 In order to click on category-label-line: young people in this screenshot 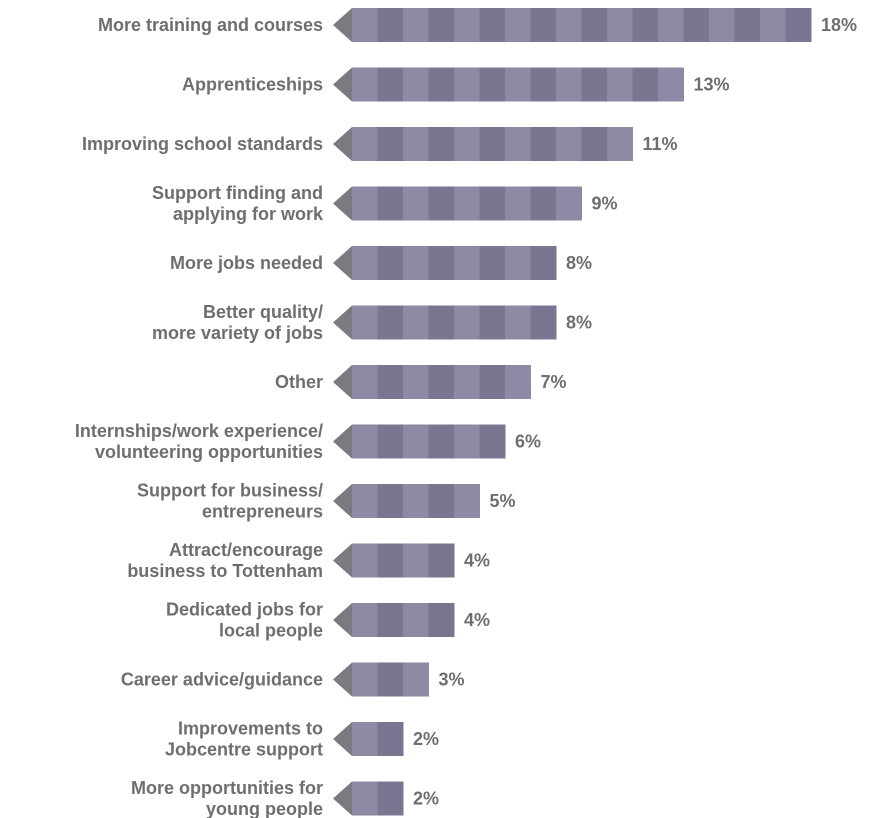, I will do `click(264, 808)`.